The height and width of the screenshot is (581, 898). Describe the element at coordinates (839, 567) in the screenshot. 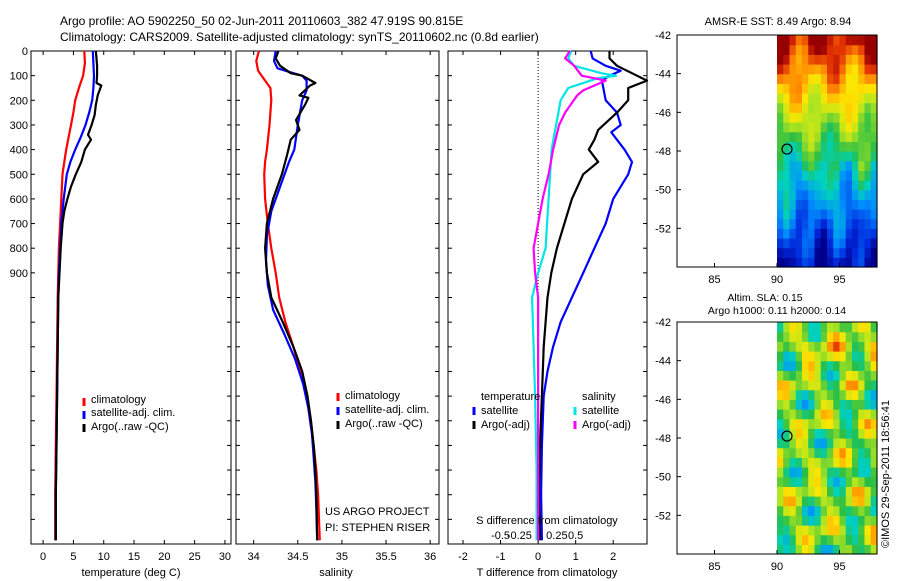

I see `map-x-tick-label: 95` at that location.